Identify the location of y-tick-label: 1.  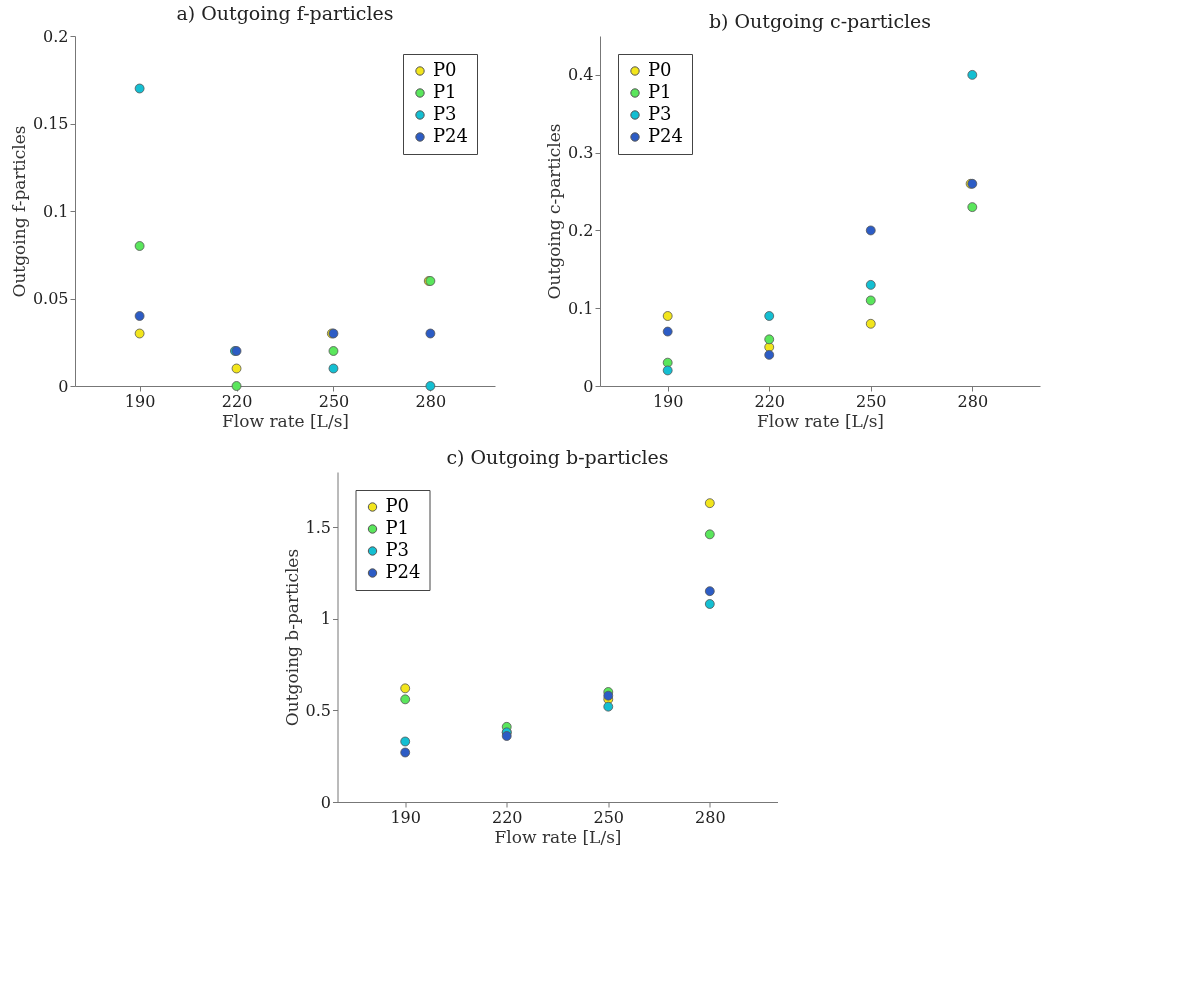
(325, 619).